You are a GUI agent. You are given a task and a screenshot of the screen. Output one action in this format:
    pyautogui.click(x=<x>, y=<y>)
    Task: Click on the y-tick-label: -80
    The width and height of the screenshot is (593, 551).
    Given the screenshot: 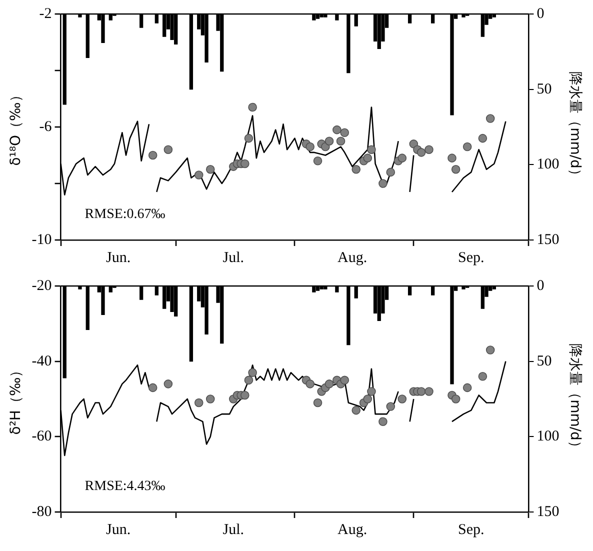 What is the action you would take?
    pyautogui.click(x=42, y=512)
    